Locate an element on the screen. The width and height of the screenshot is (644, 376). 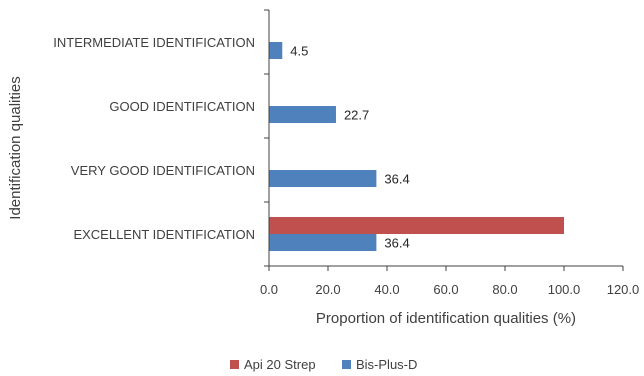
data-label: 22.7 is located at coordinates (356, 115).